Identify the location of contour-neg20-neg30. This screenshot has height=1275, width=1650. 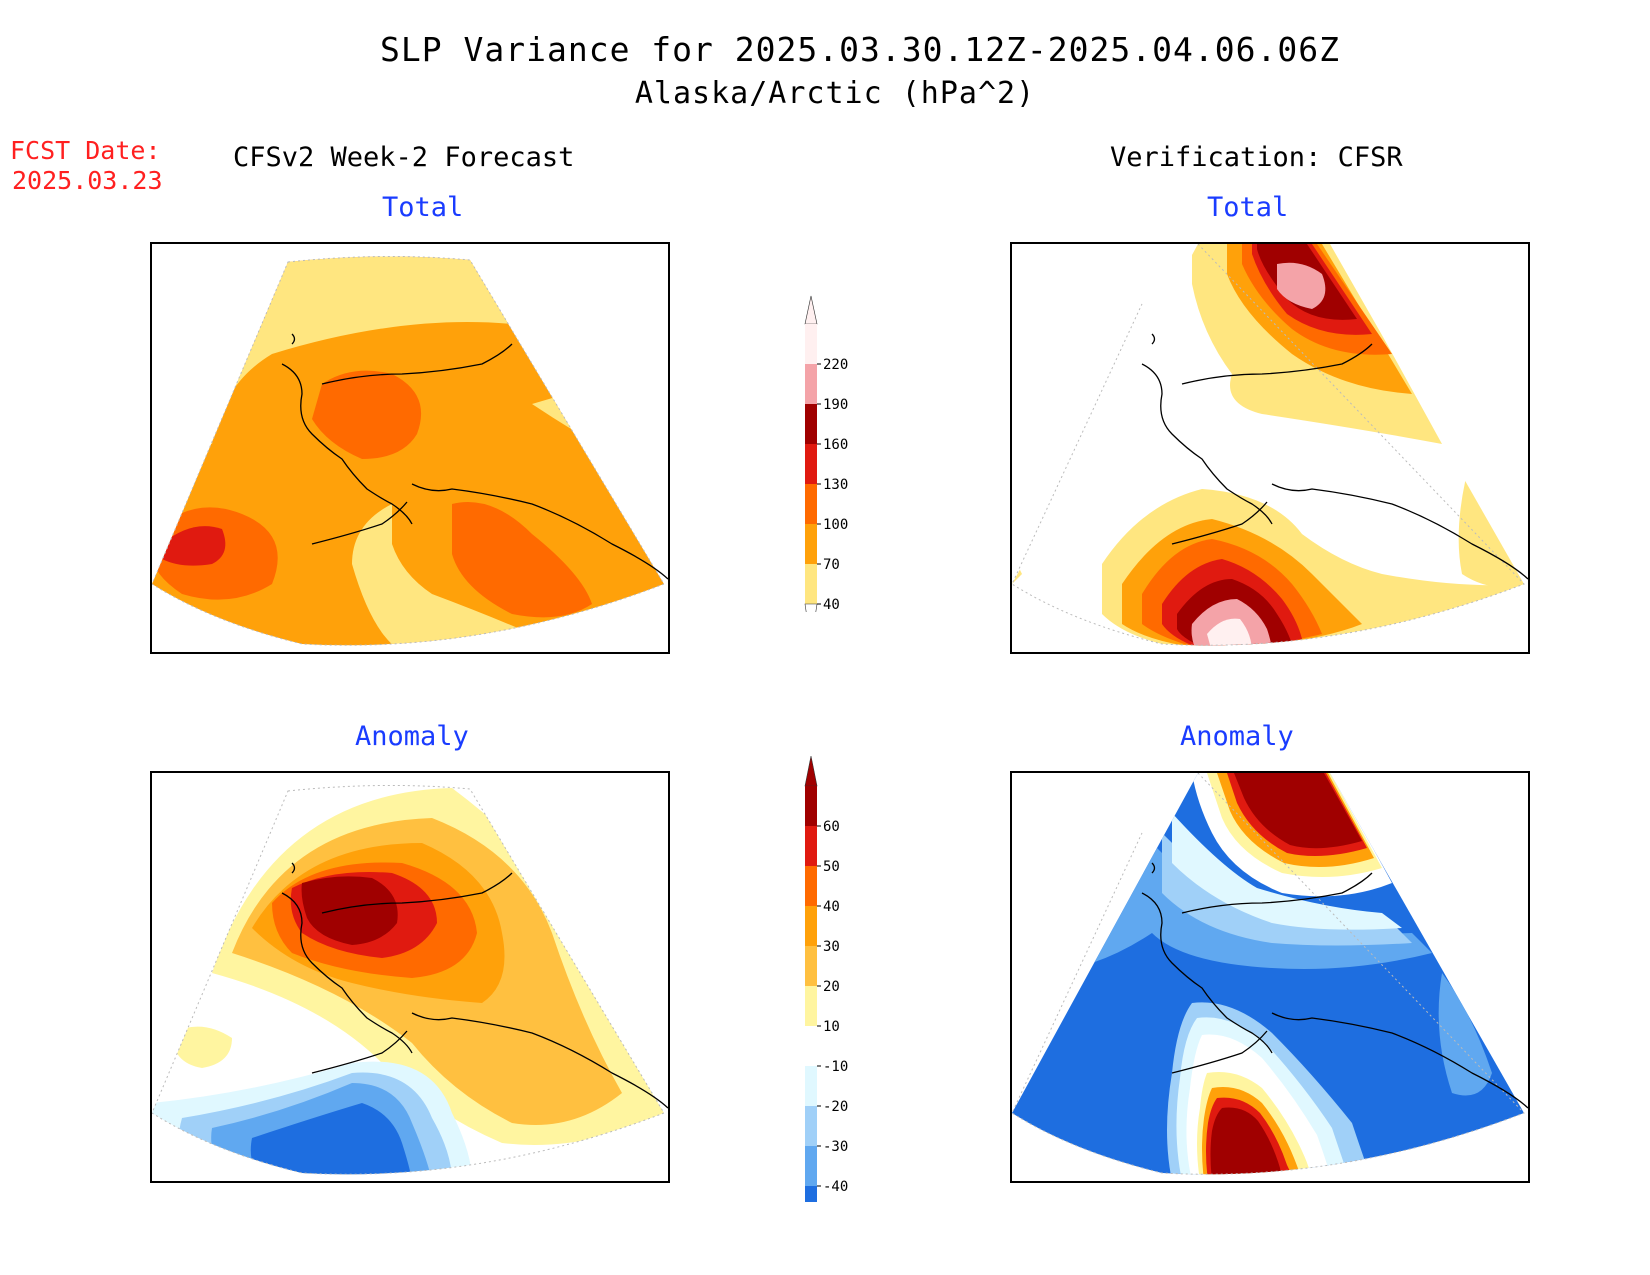
(1287, 889).